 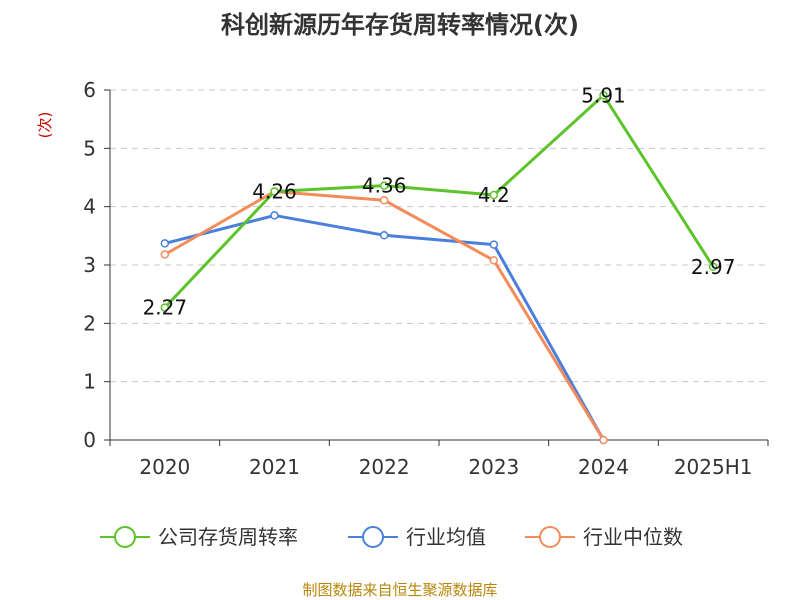 I want to click on y-tick-label: 6, so click(x=89, y=90).